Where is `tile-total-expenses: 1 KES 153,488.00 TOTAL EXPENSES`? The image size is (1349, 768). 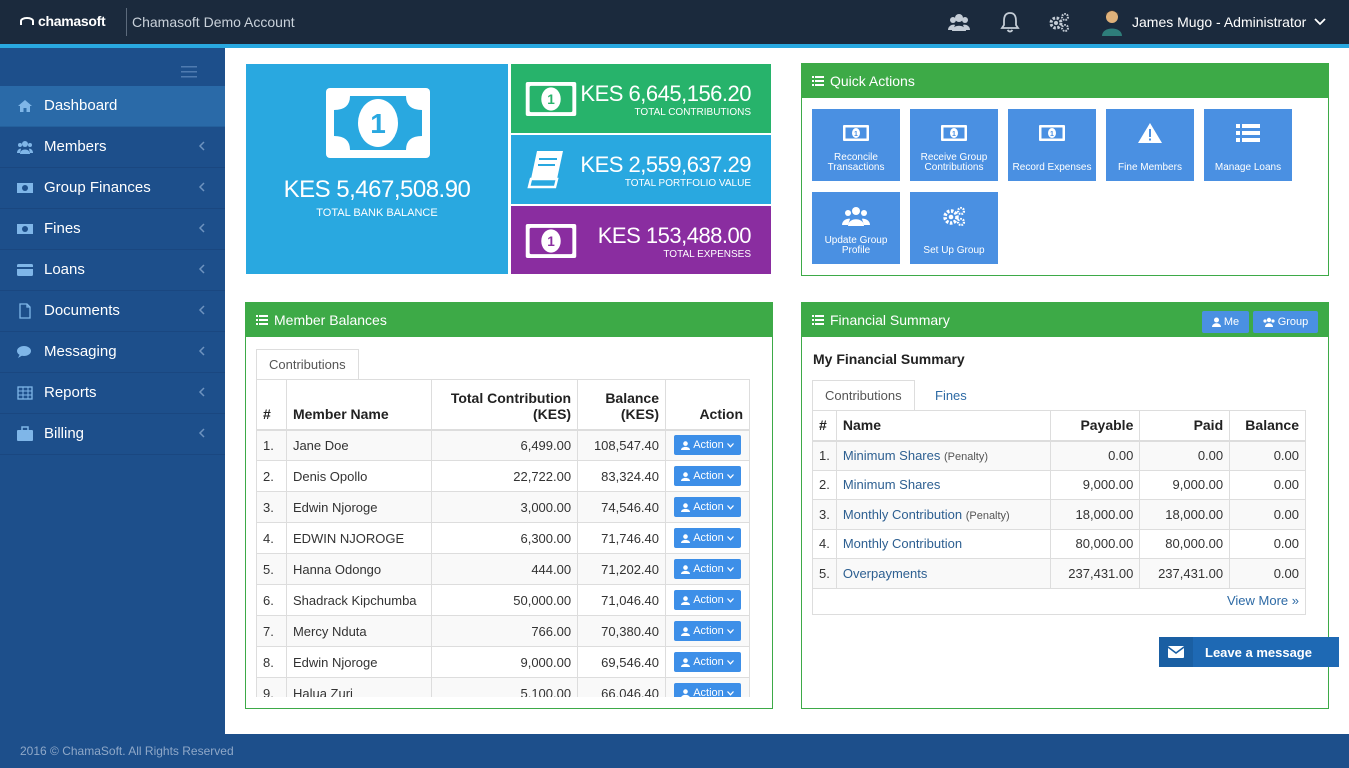
tile-total-expenses: 1 KES 153,488.00 TOTAL EXPENSES is located at coordinates (641, 240).